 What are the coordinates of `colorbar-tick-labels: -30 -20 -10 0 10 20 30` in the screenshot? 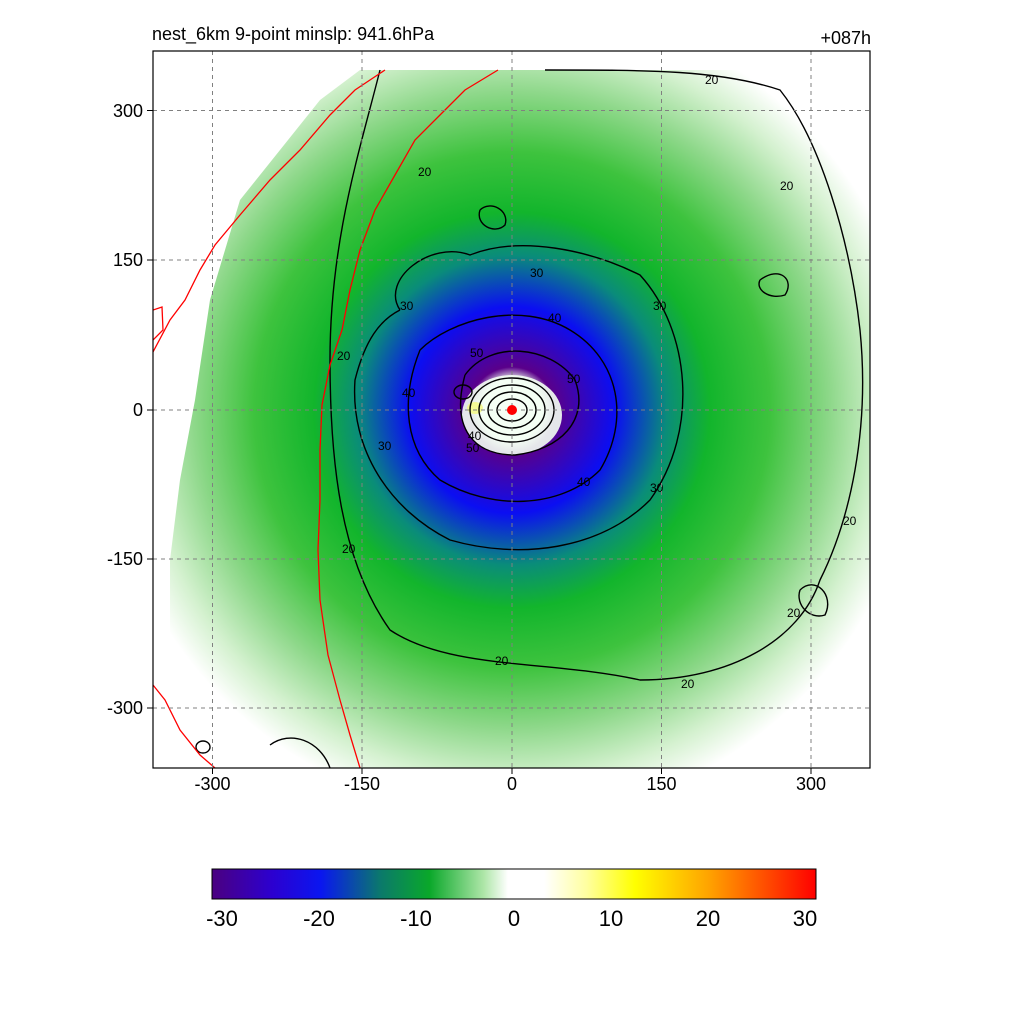 It's located at (511, 918).